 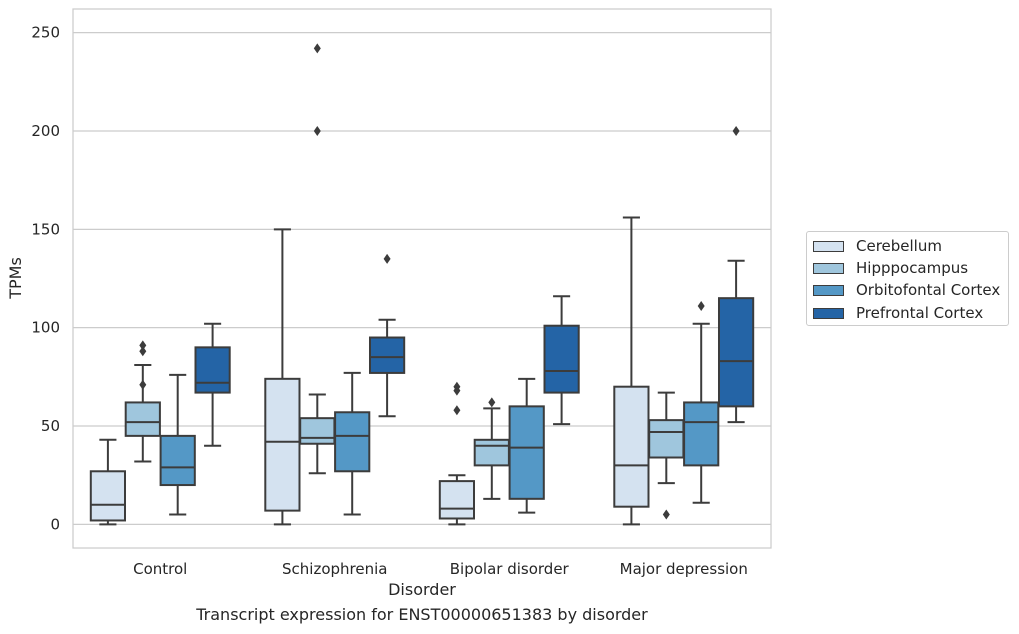 What do you see at coordinates (334, 569) in the screenshot?
I see `x-tick-1: Schizophrenia` at bounding box center [334, 569].